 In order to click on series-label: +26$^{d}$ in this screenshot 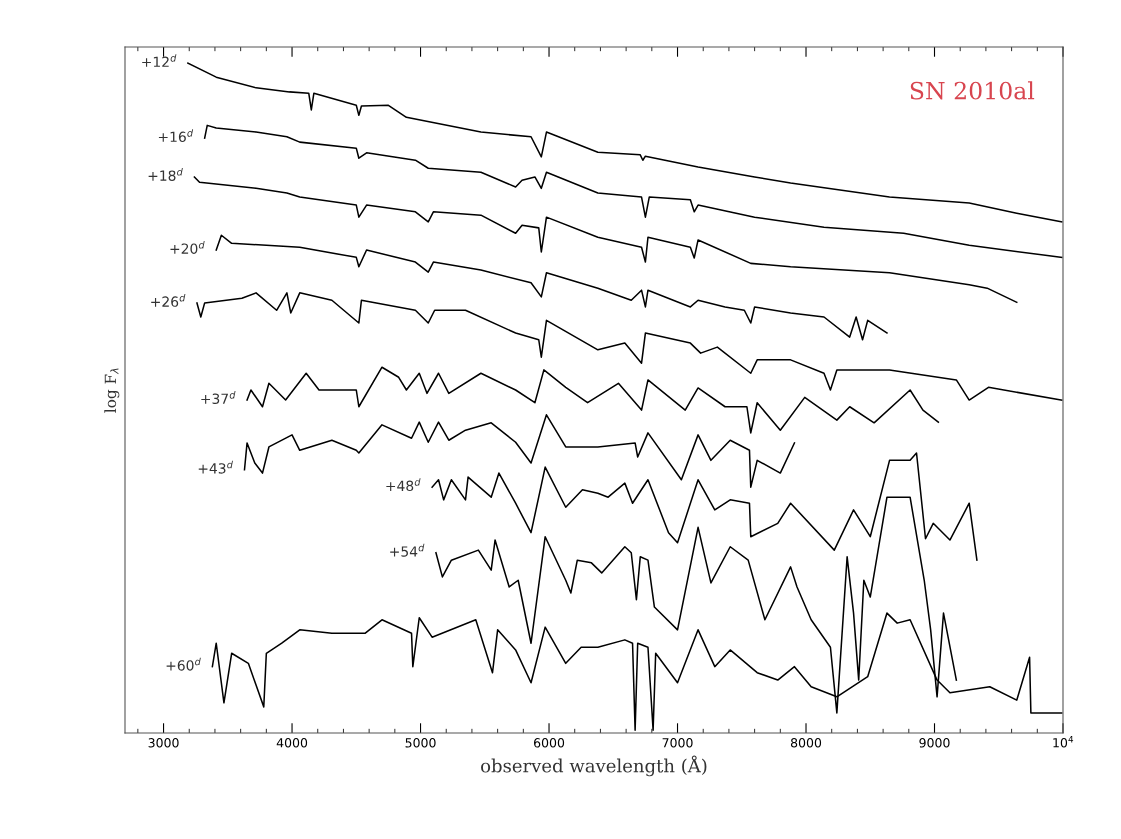, I will do `click(168, 300)`.